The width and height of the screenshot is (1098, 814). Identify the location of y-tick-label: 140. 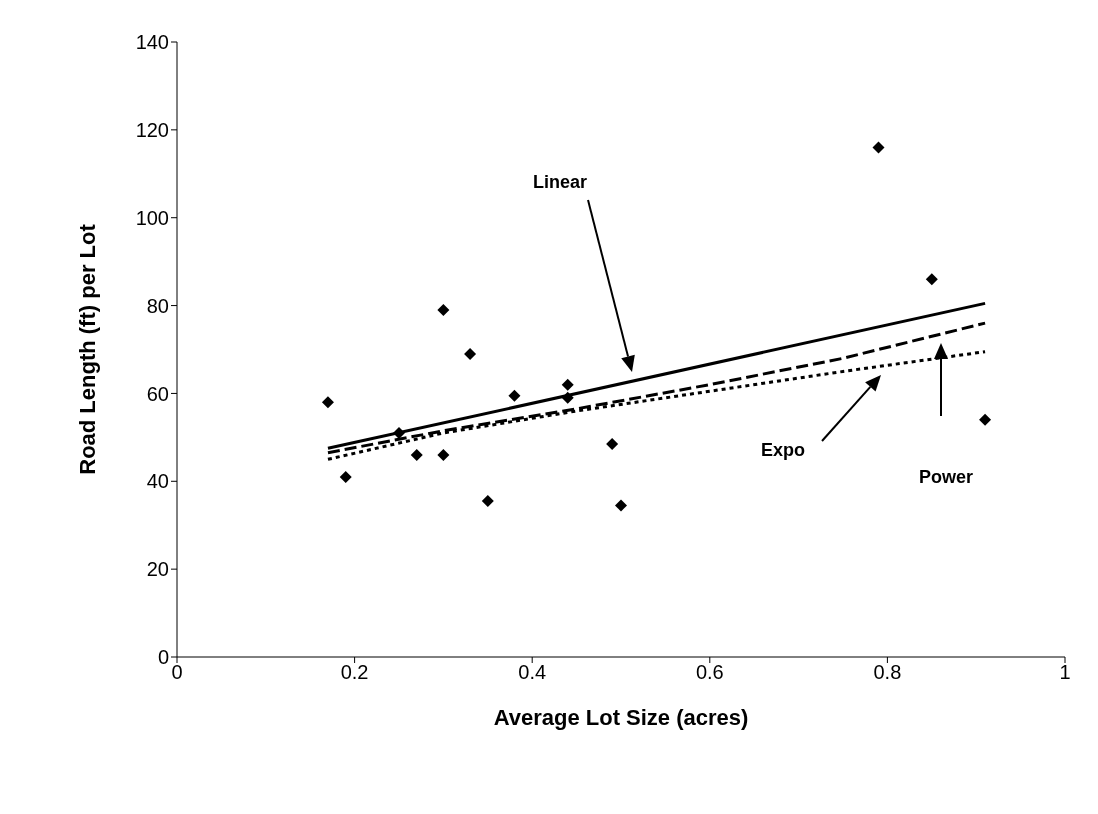
(152, 42).